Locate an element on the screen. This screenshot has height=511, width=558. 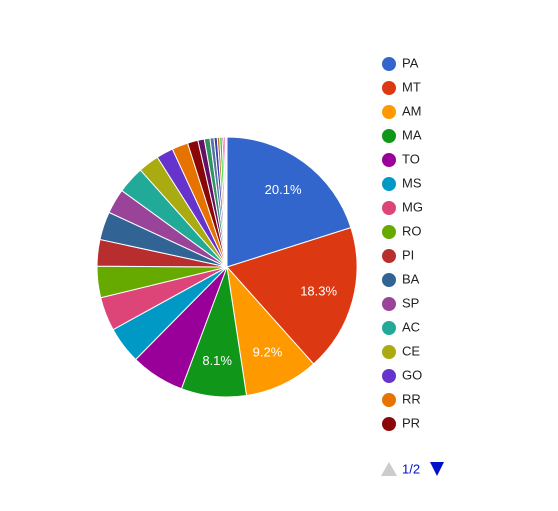
legend-page-prev is located at coordinates (389, 469).